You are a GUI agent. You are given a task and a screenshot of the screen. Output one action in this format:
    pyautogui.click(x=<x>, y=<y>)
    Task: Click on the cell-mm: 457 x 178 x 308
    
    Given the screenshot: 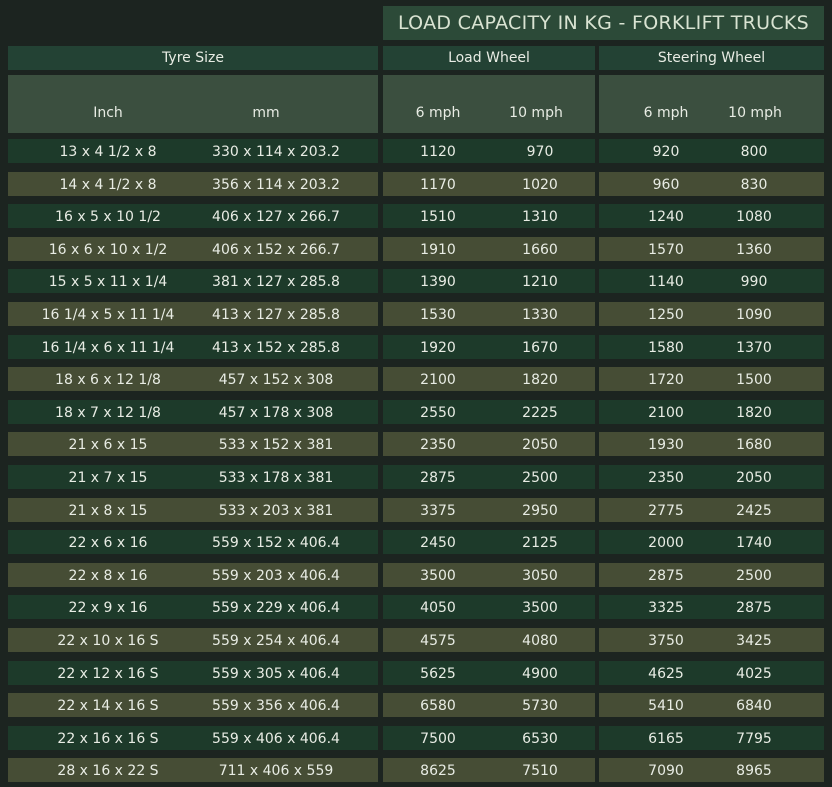 What is the action you would take?
    pyautogui.click(x=276, y=412)
    